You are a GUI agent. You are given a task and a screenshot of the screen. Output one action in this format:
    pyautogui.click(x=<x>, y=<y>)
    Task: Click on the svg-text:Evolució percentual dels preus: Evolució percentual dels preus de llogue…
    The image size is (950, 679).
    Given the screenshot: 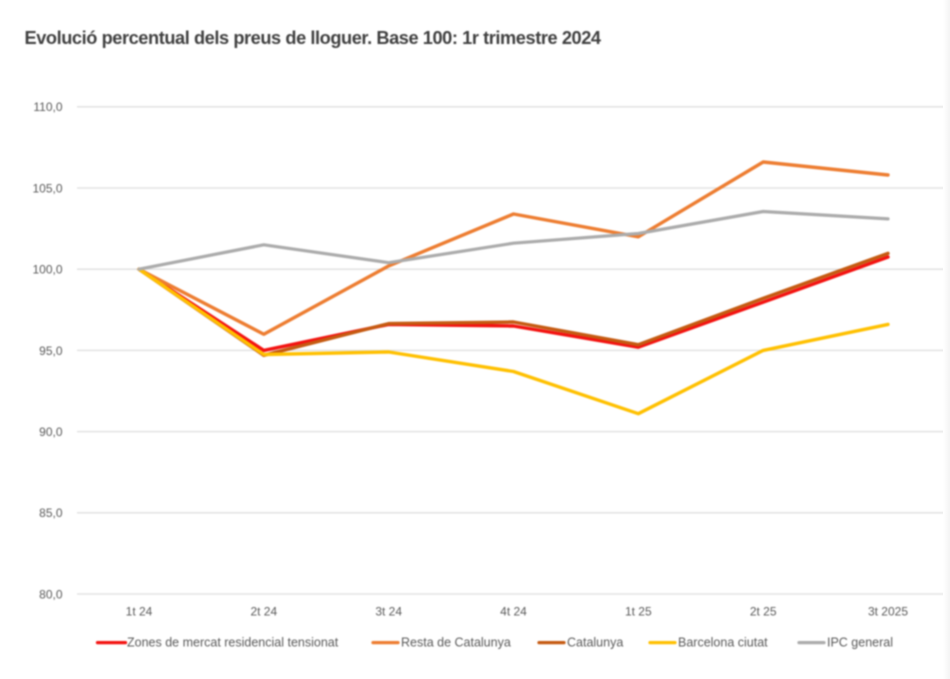 What is the action you would take?
    pyautogui.click(x=313, y=38)
    